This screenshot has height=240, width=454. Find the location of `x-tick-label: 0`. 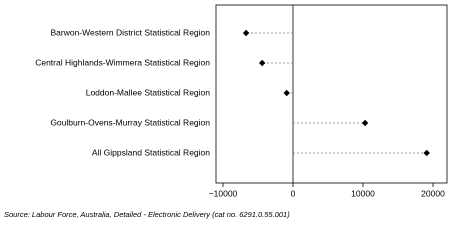

x-tick-label: 0 is located at coordinates (293, 193).